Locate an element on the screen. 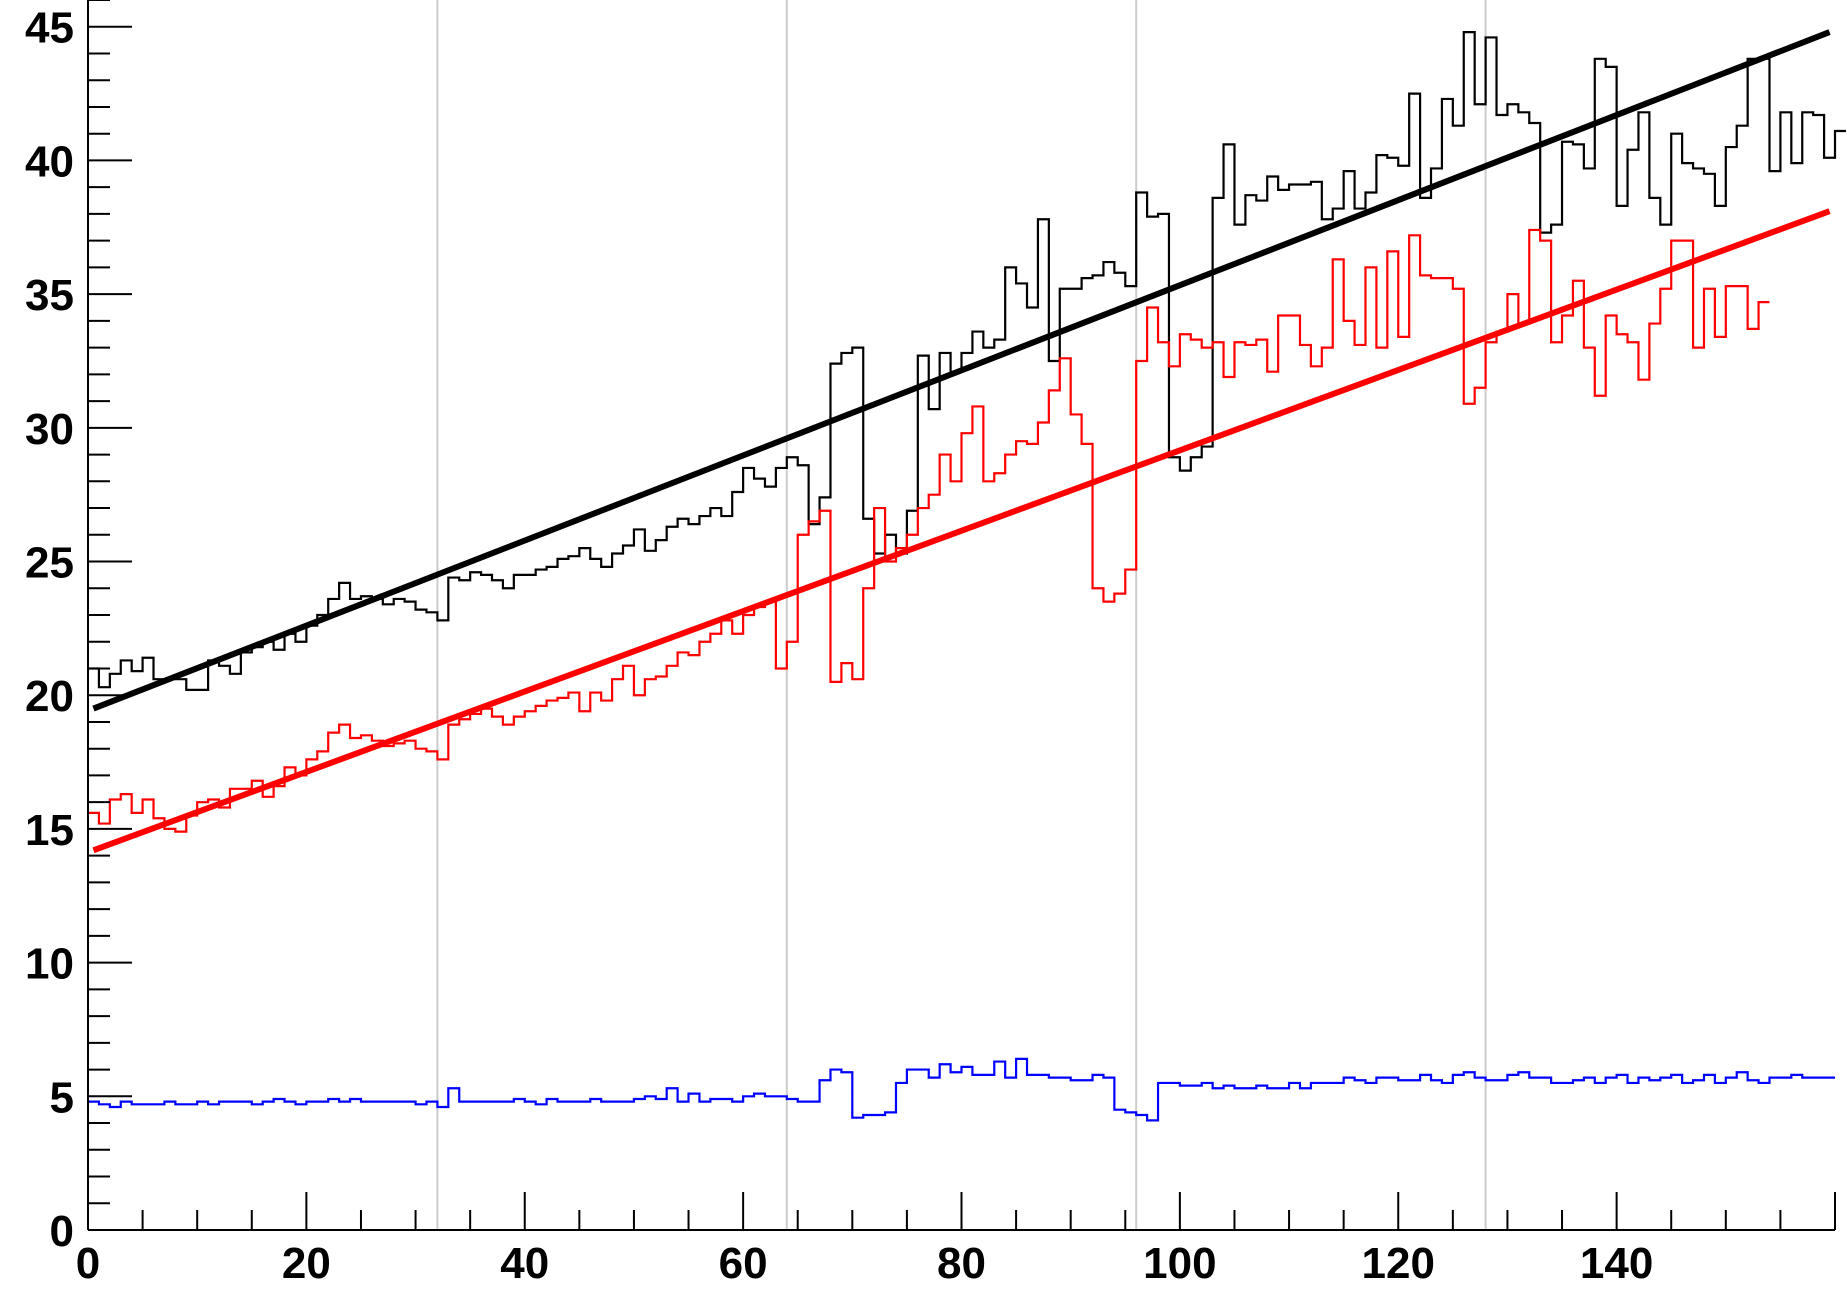 The image size is (1847, 1289). x-tick-label: 80 is located at coordinates (961, 1263).